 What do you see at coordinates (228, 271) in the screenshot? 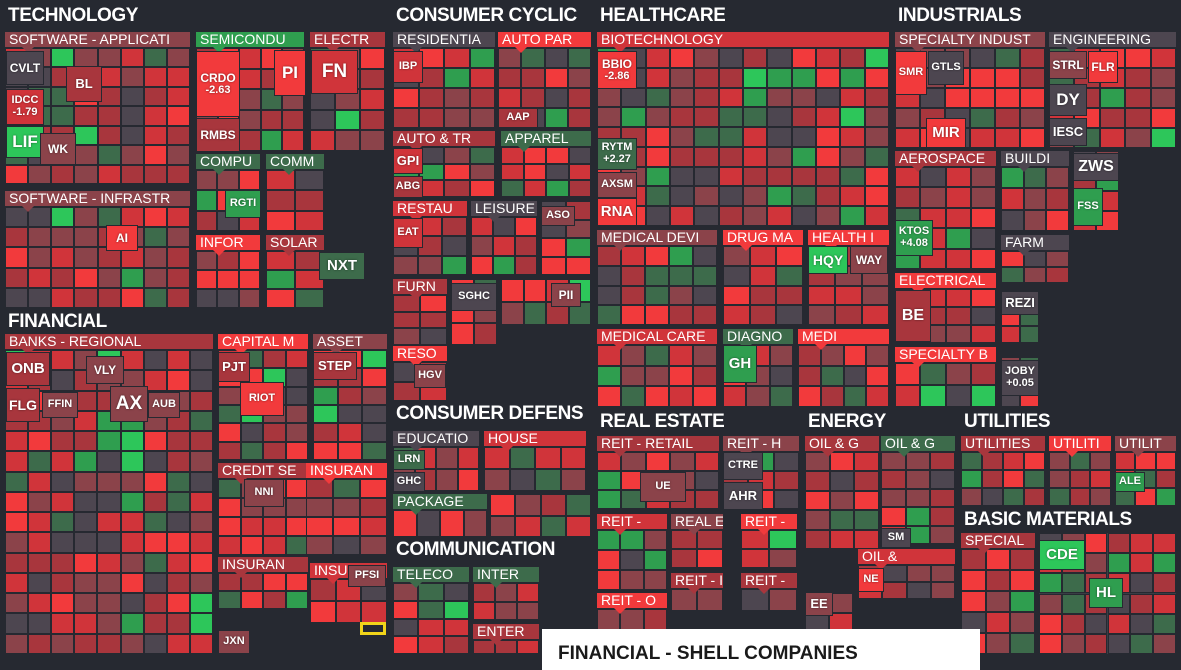
I see `industry-infor: INFOR` at bounding box center [228, 271].